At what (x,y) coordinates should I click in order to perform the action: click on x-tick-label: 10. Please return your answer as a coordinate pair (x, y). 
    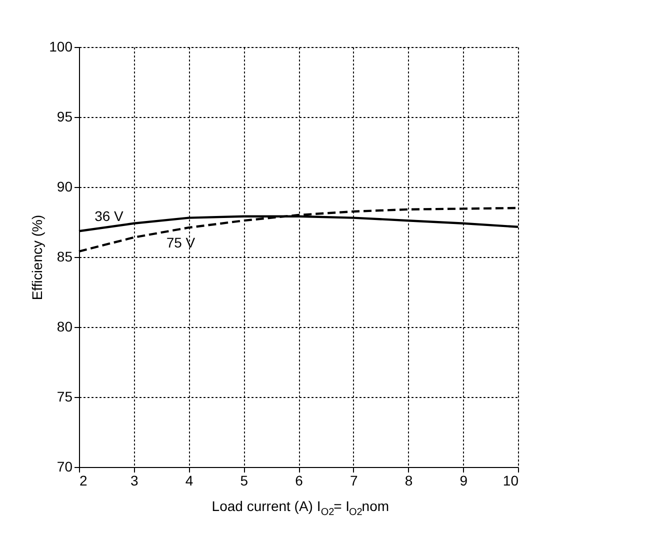
    Looking at the image, I should click on (510, 480).